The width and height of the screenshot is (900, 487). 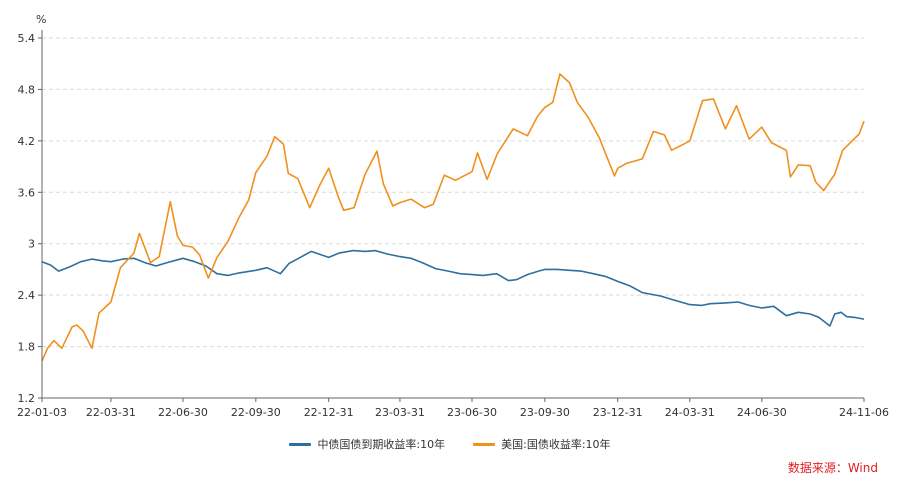 What do you see at coordinates (618, 412) in the screenshot?
I see `x-tick-label: 23-12-31` at bounding box center [618, 412].